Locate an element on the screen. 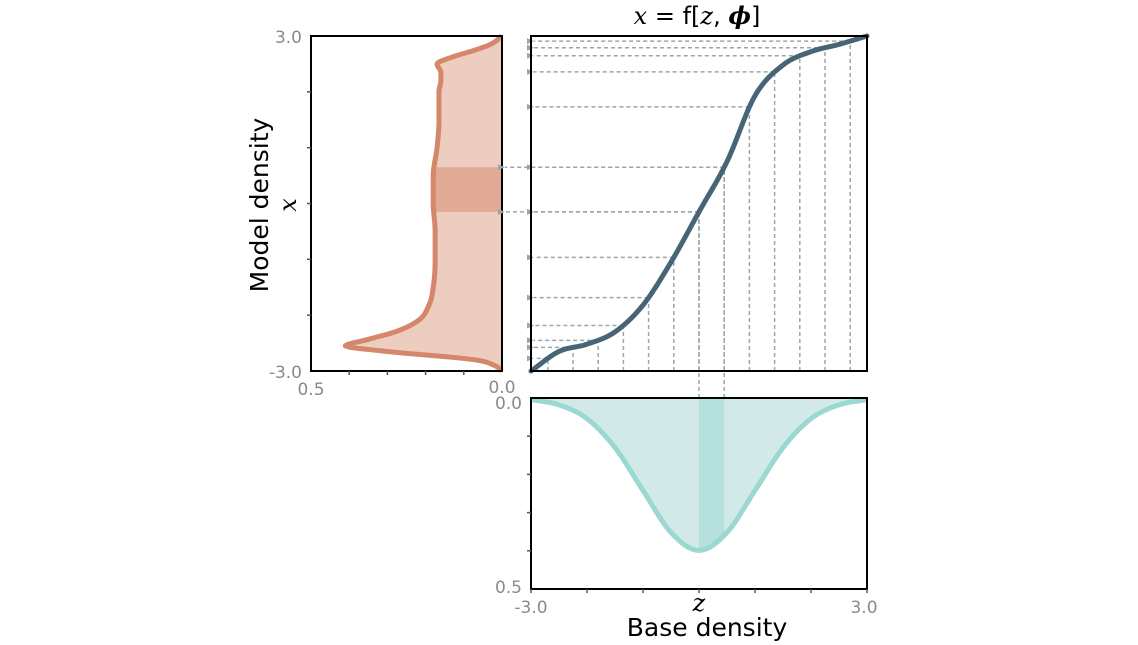  model-density-y-ticks is located at coordinates (309, 203).